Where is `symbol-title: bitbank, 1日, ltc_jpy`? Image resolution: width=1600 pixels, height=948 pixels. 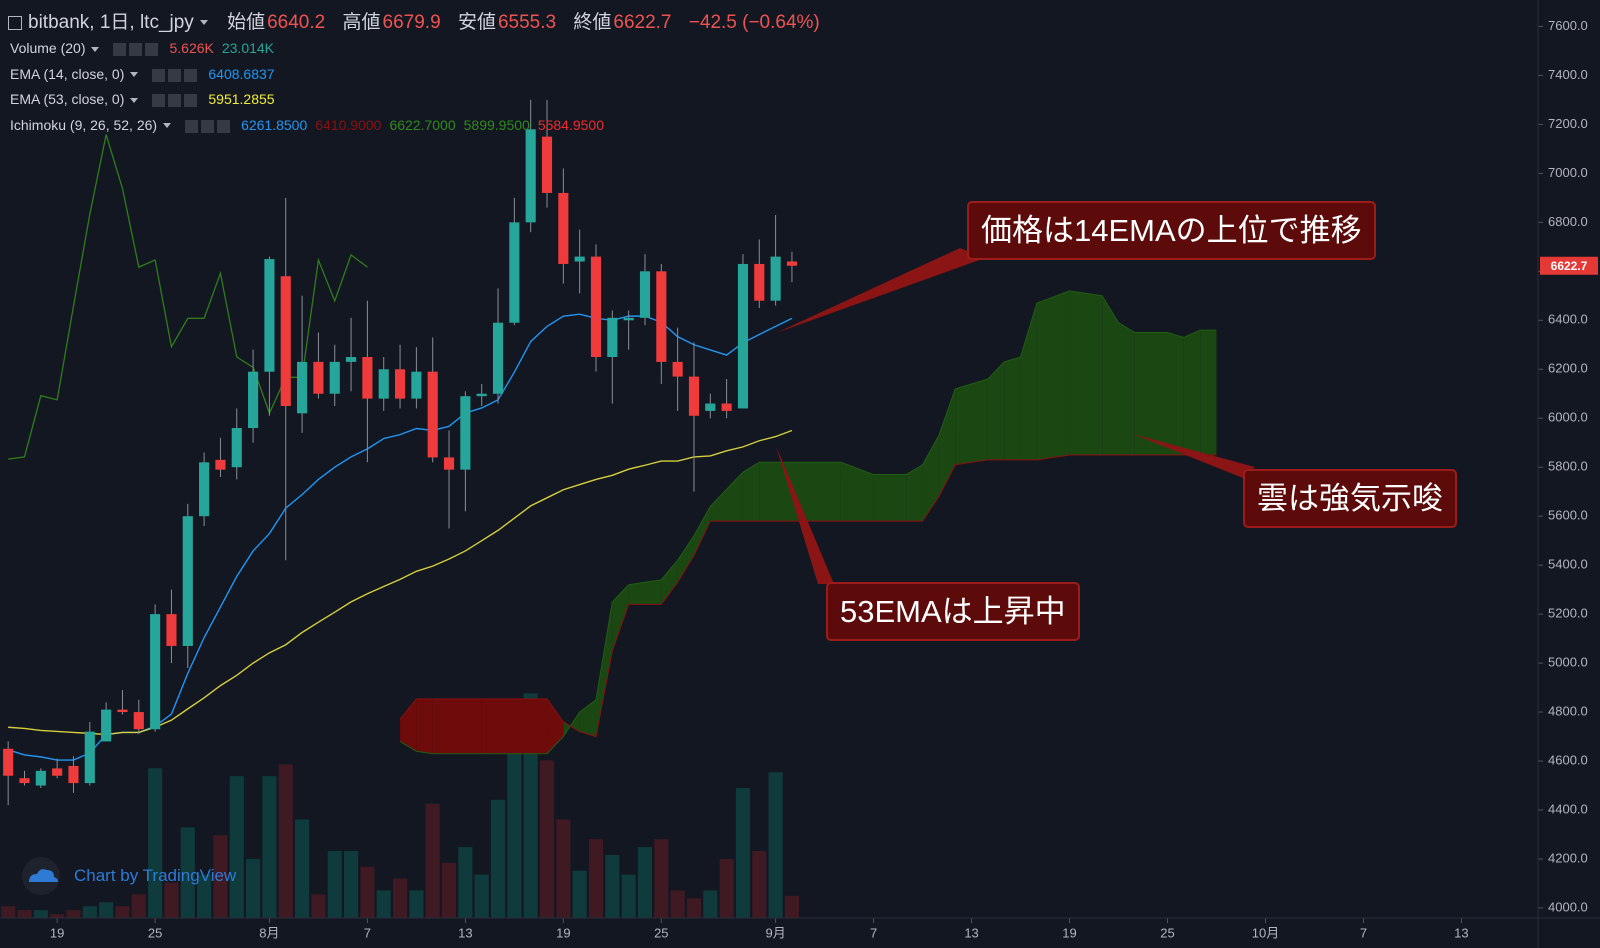 symbol-title: bitbank, 1日, ltc_jpy is located at coordinates (111, 22).